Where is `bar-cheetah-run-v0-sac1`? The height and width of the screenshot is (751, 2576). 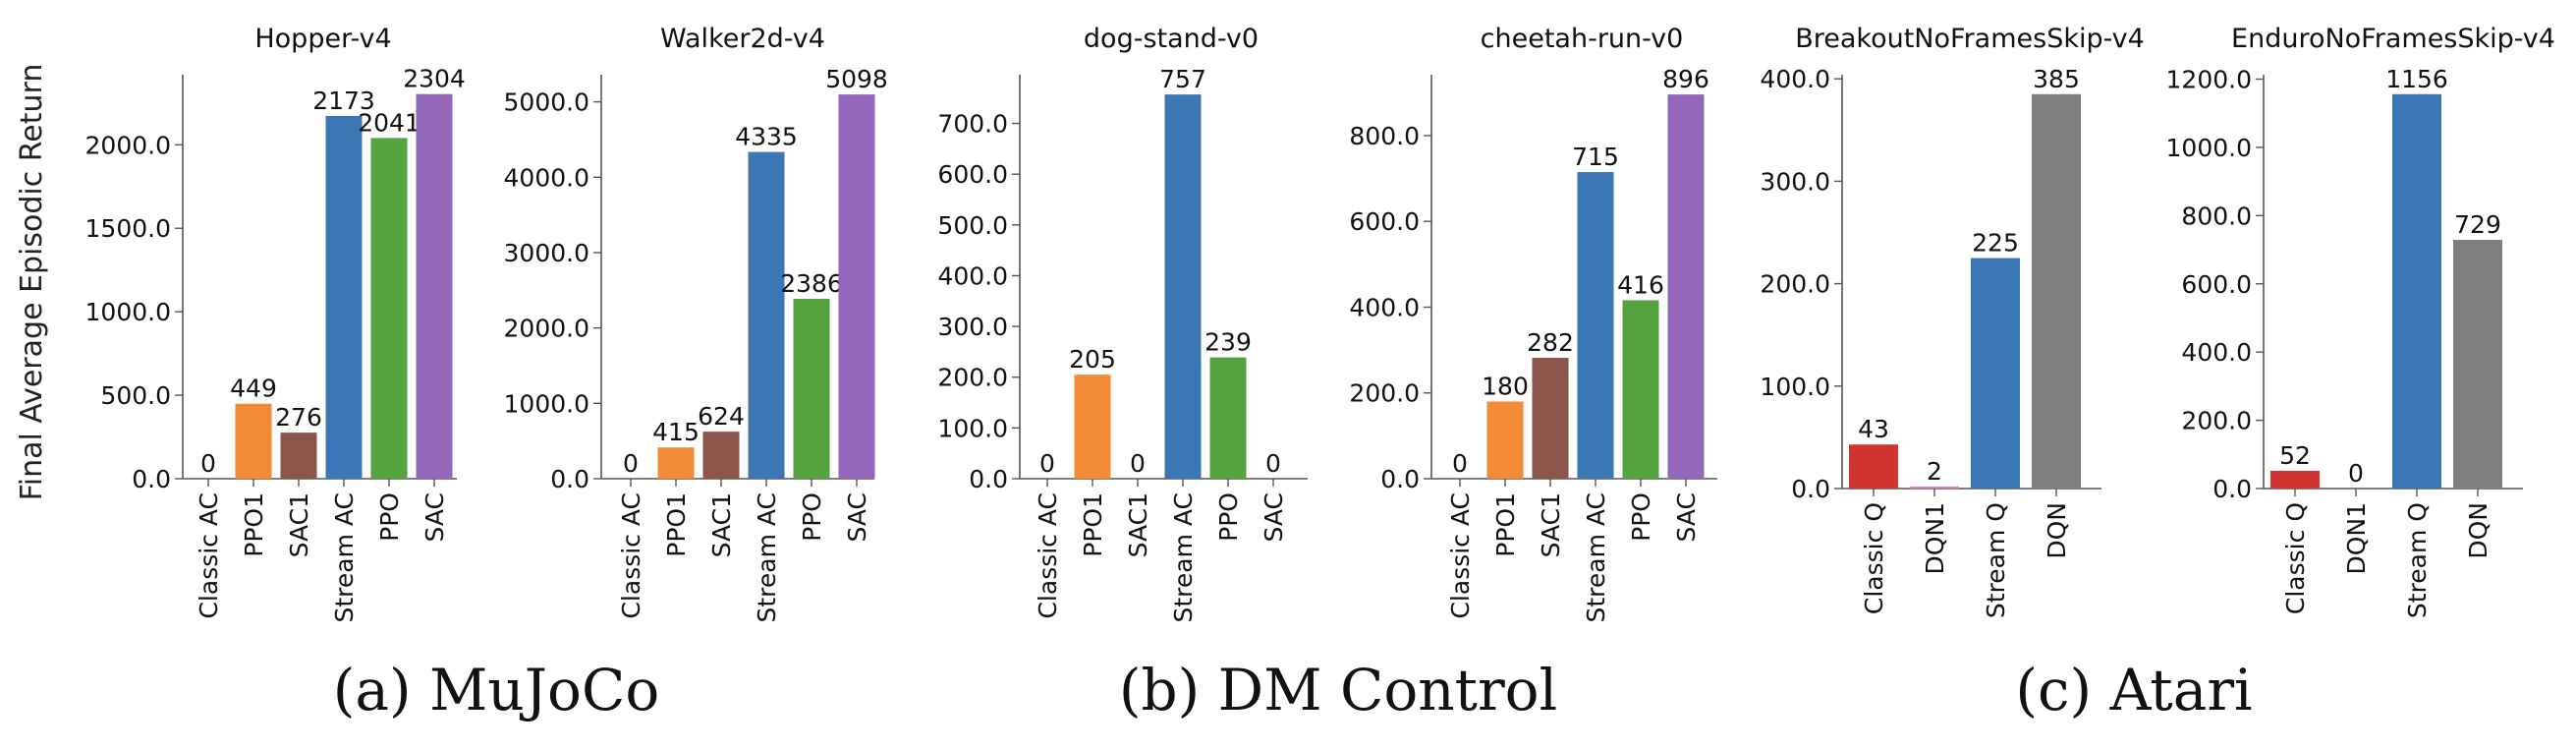
bar-cheetah-run-v0-sac1 is located at coordinates (1550, 418).